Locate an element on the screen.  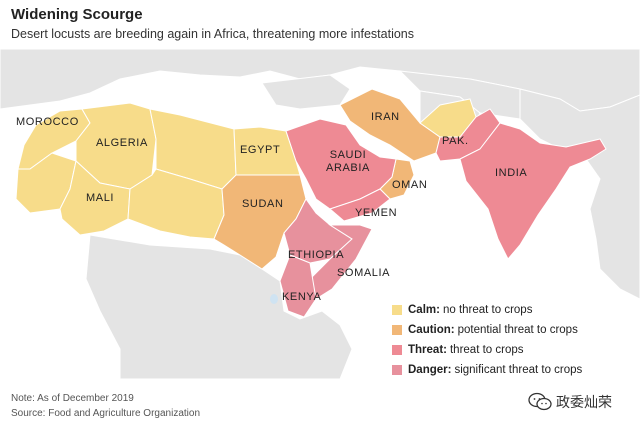
legend-text: significant threat to crops is located at coordinates (518, 370).